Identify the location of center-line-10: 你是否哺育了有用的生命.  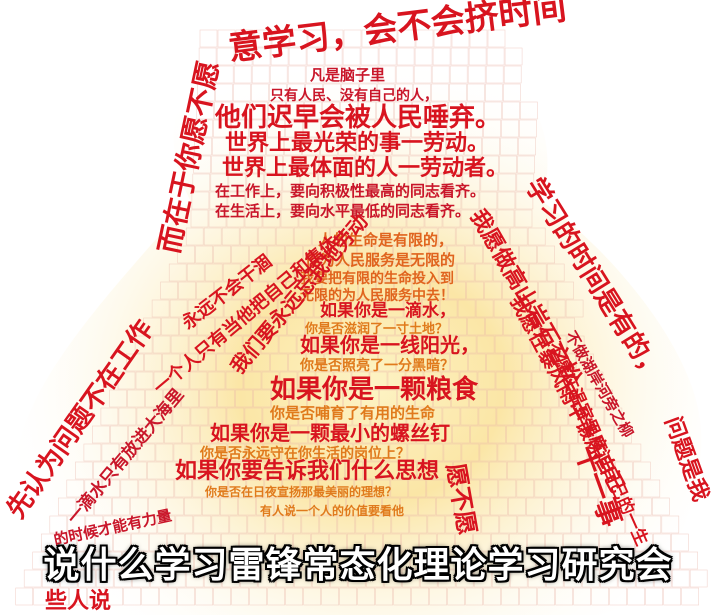
(352, 413).